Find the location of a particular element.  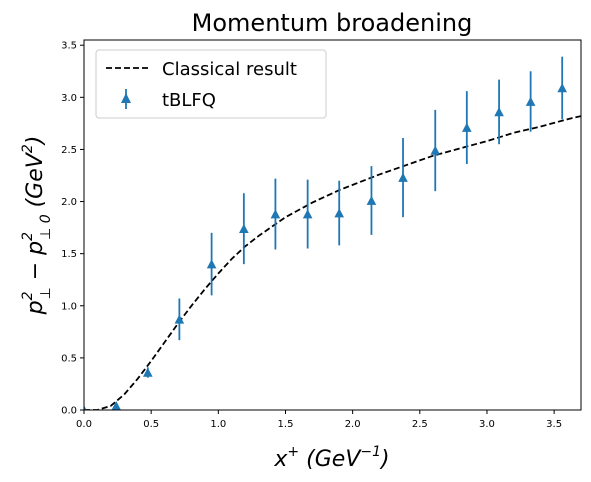

y-label-a-sub: ⊥ is located at coordinates (46, 293).